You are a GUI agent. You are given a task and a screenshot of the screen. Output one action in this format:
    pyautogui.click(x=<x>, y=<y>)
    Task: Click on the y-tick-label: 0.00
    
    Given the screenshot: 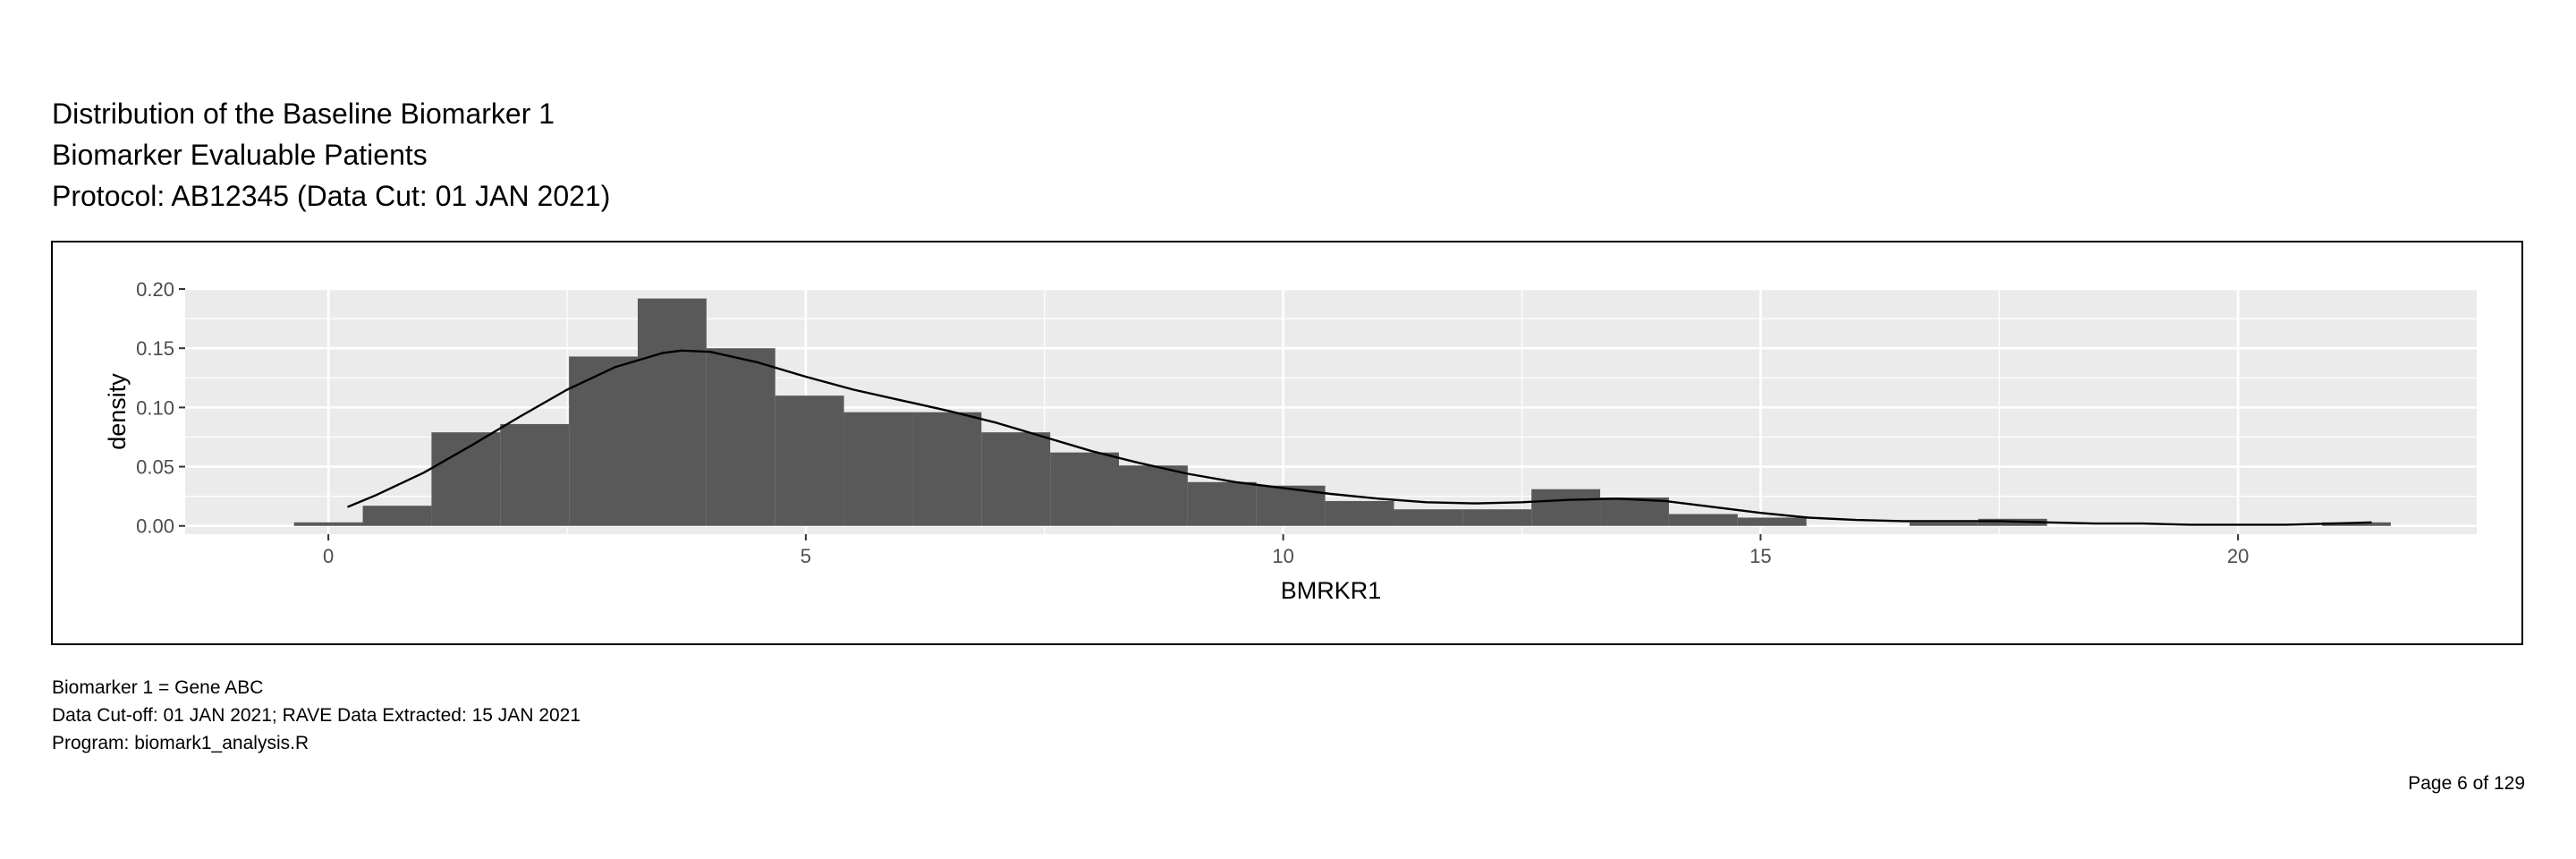 What is the action you would take?
    pyautogui.click(x=155, y=526)
    